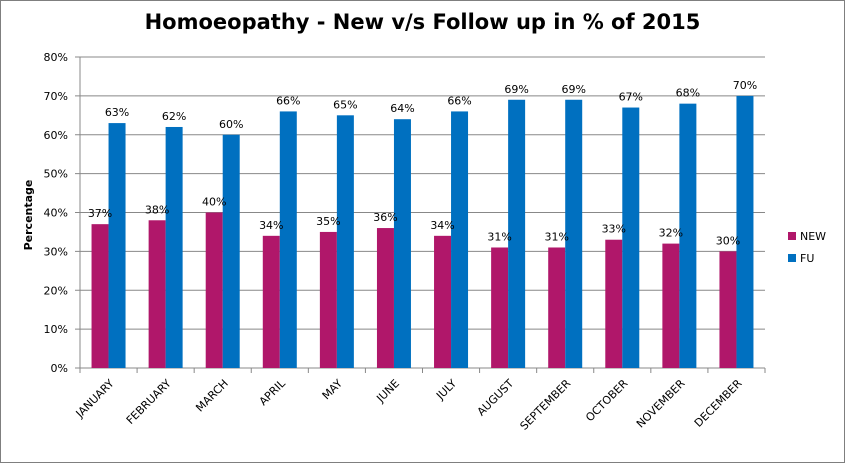 Image resolution: width=845 pixels, height=463 pixels. Describe the element at coordinates (328, 221) in the screenshot. I see `data-label-new: 35%` at that location.